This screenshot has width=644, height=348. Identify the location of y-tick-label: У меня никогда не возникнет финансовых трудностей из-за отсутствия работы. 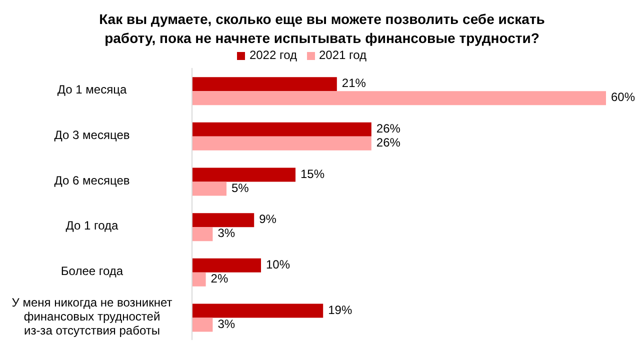
(92, 317).